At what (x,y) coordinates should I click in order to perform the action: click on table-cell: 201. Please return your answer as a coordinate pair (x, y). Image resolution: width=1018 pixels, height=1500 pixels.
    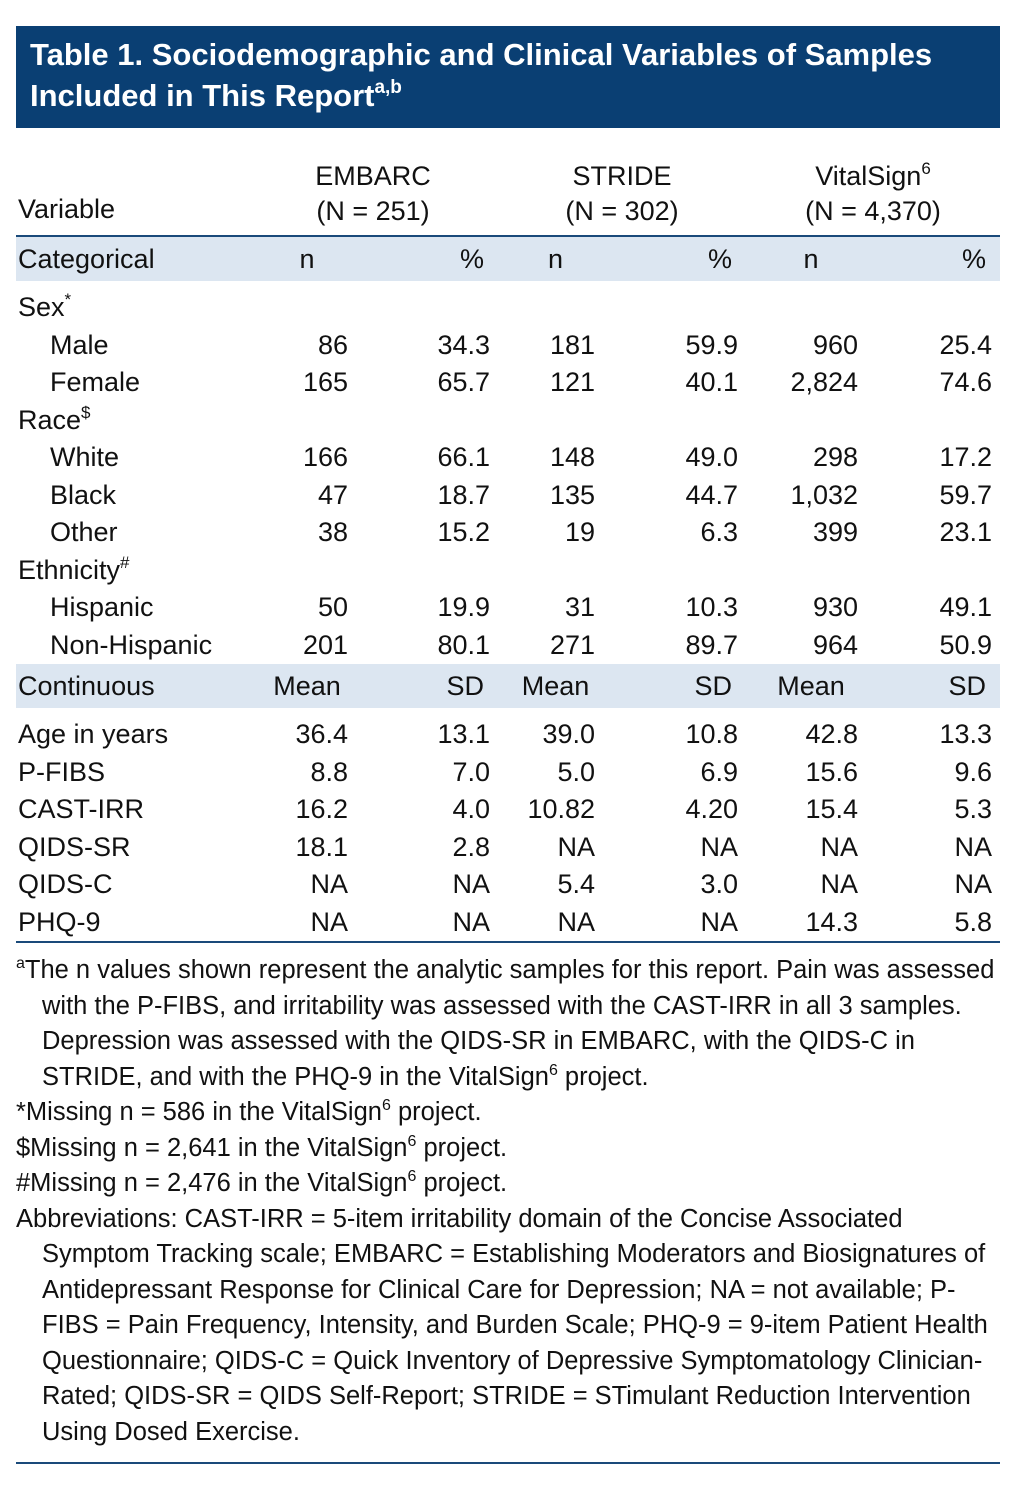
    Looking at the image, I should click on (325, 644).